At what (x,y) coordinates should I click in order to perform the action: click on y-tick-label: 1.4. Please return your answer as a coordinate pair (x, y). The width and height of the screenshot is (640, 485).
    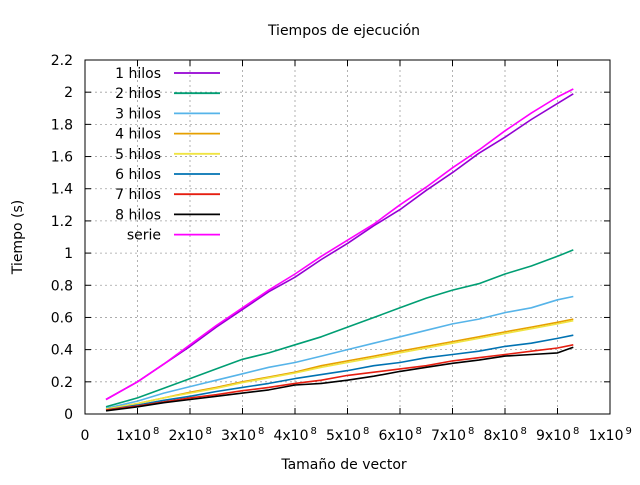
    Looking at the image, I should click on (62, 190).